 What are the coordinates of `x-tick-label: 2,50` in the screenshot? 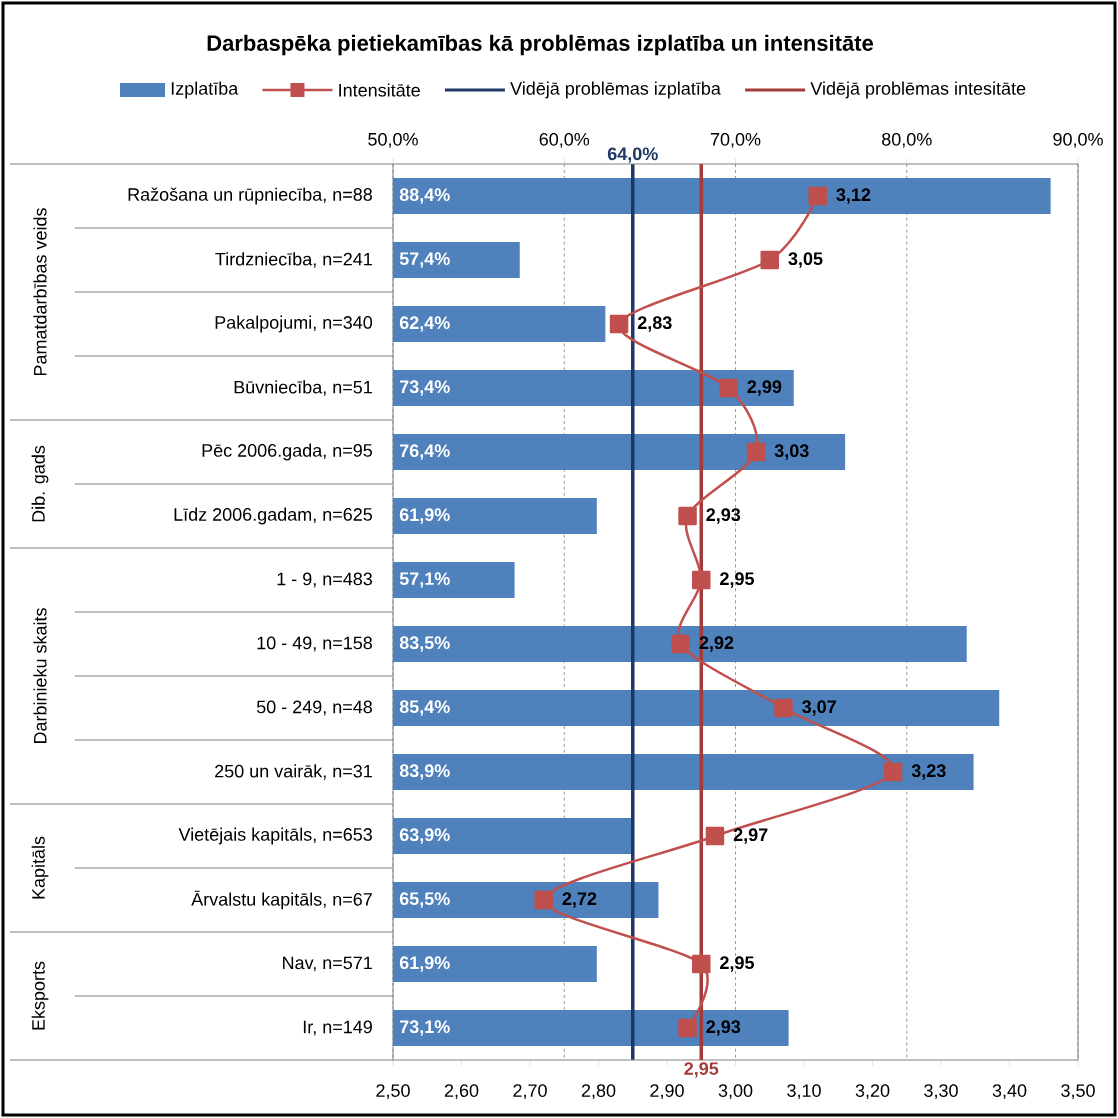 It's located at (393, 1092).